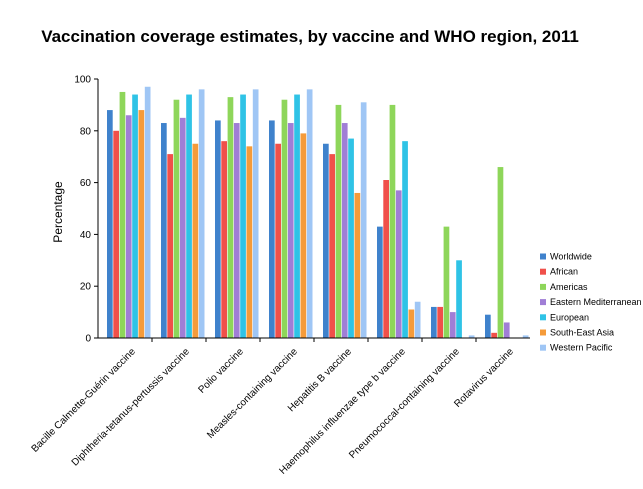  I want to click on x-category-label: Polio vaccine, so click(221, 371).